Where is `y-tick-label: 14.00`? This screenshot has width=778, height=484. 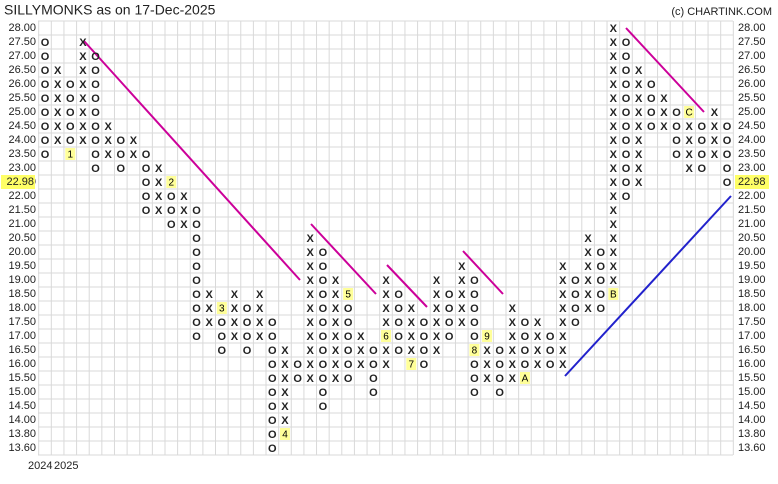
y-tick-label: 14.00 is located at coordinates (22, 420).